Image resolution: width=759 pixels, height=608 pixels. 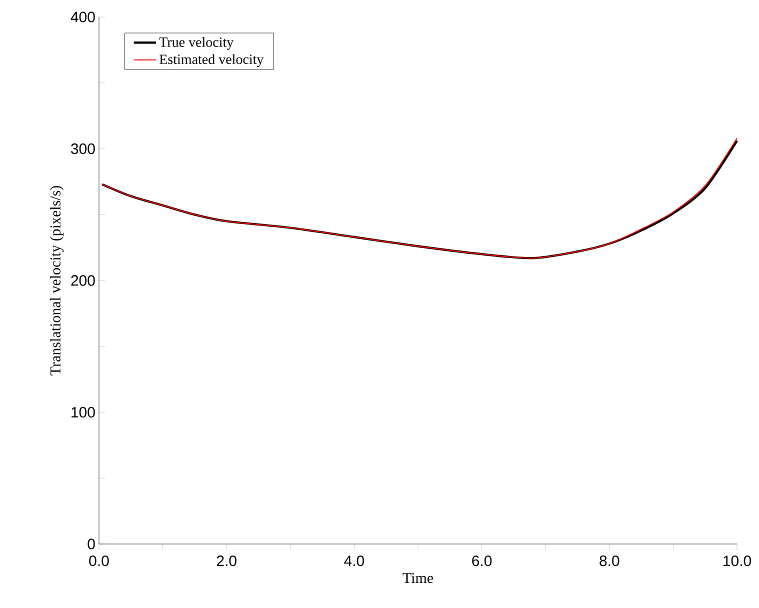 I want to click on legend-label: True velocity, so click(x=196, y=43).